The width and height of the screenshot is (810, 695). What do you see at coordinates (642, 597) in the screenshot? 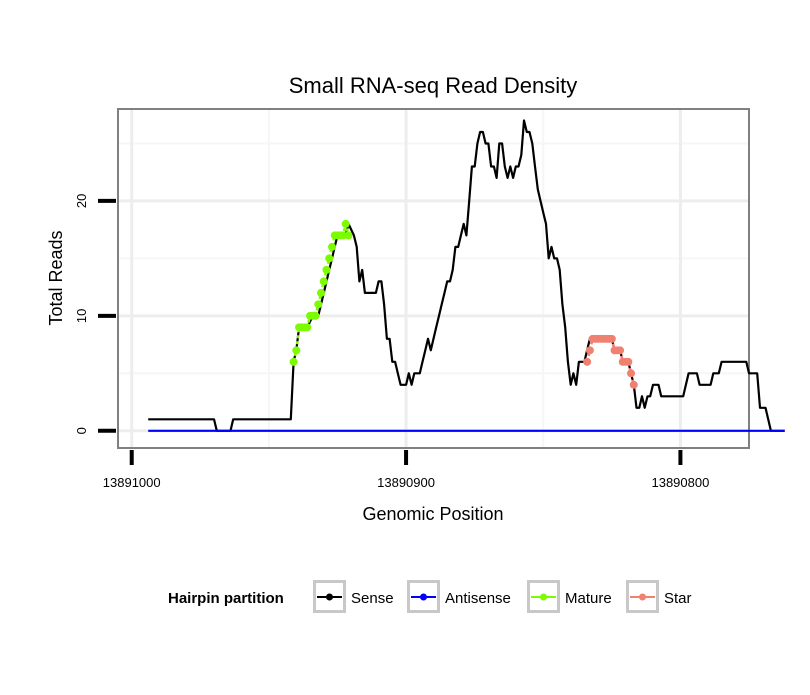
I see `legend-key-point-star` at bounding box center [642, 597].